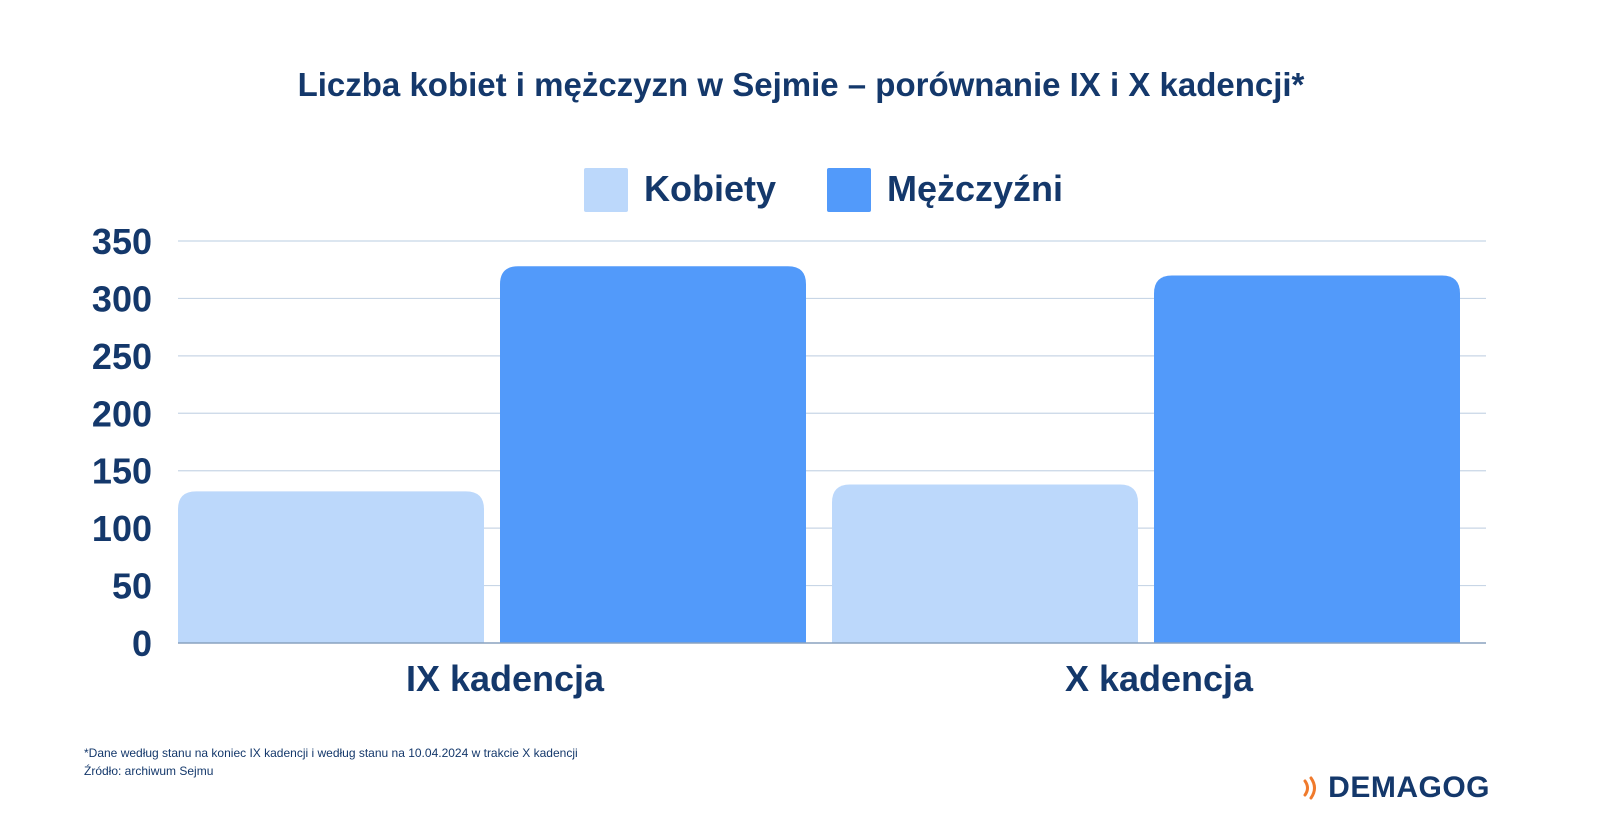 The height and width of the screenshot is (834, 1602). Describe the element at coordinates (710, 188) in the screenshot. I see `legend-label: Kobiety` at that location.